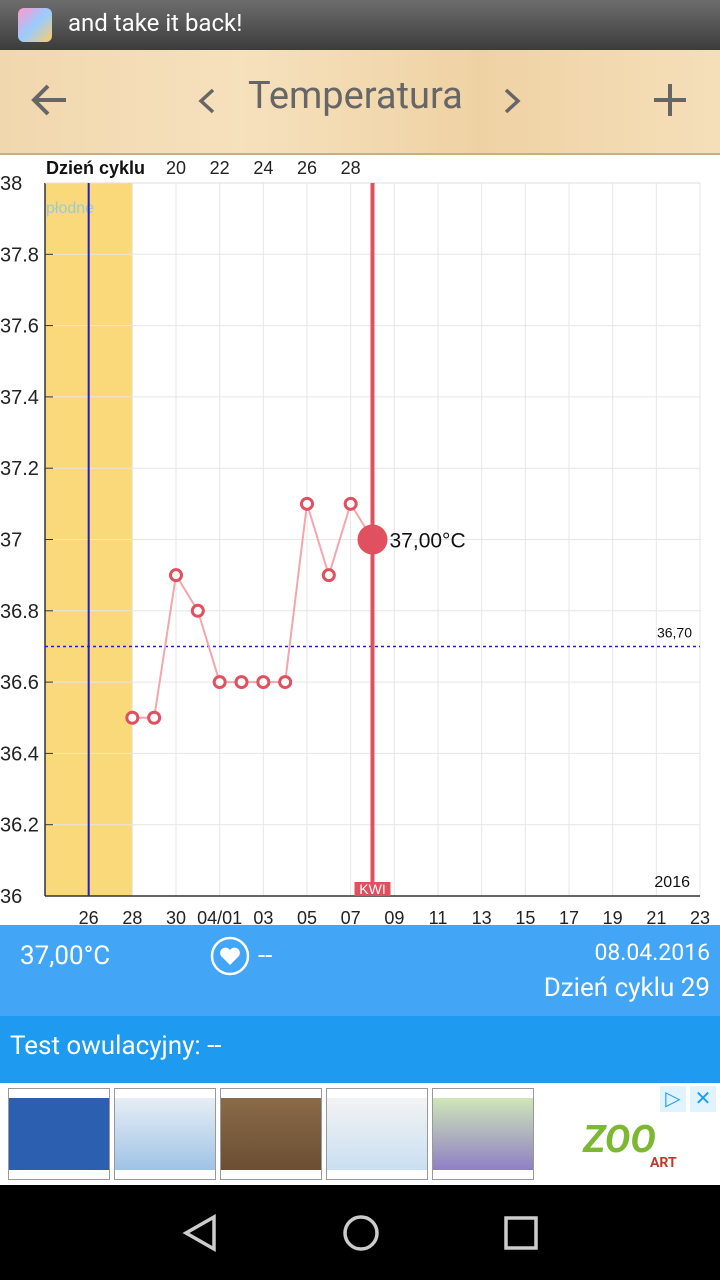  Describe the element at coordinates (700, 916) in the screenshot. I see `x-tick-label: 23` at that location.